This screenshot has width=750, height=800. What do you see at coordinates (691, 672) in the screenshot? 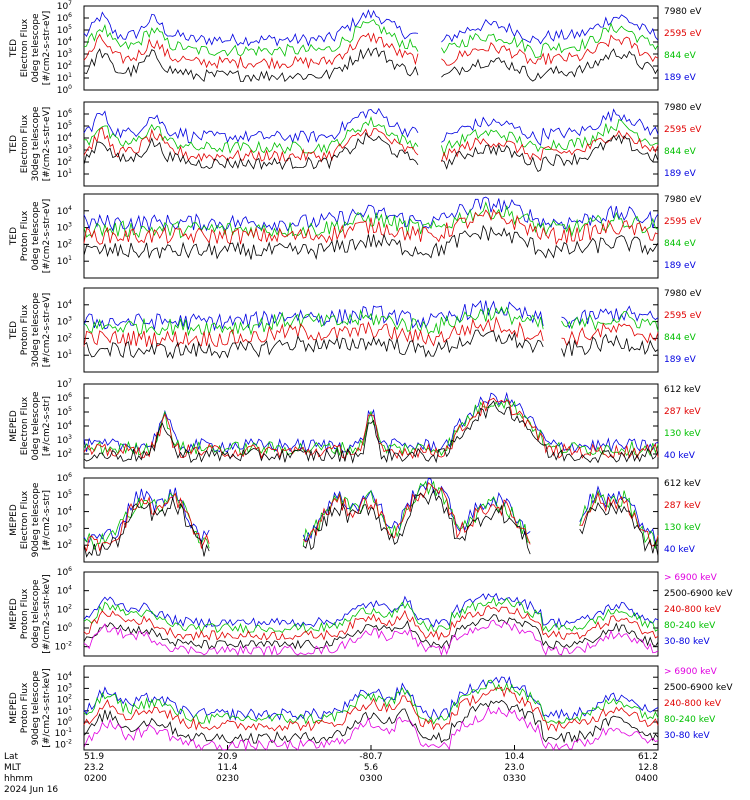
I see `legend-entry: > 6900 keV` at bounding box center [691, 672].